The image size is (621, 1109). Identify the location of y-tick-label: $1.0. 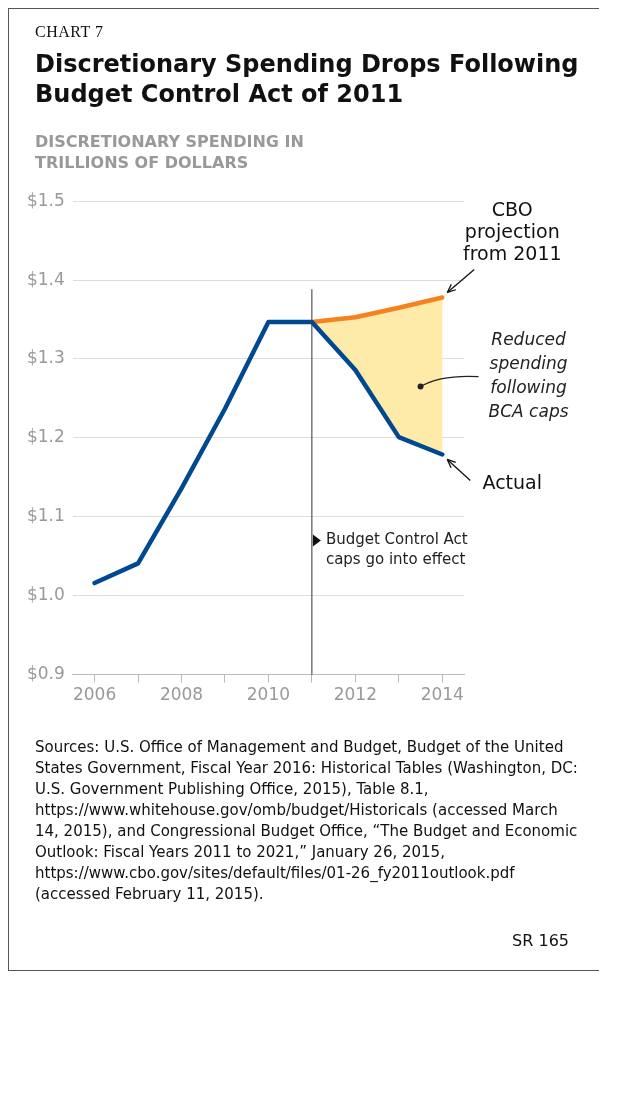
(45, 594).